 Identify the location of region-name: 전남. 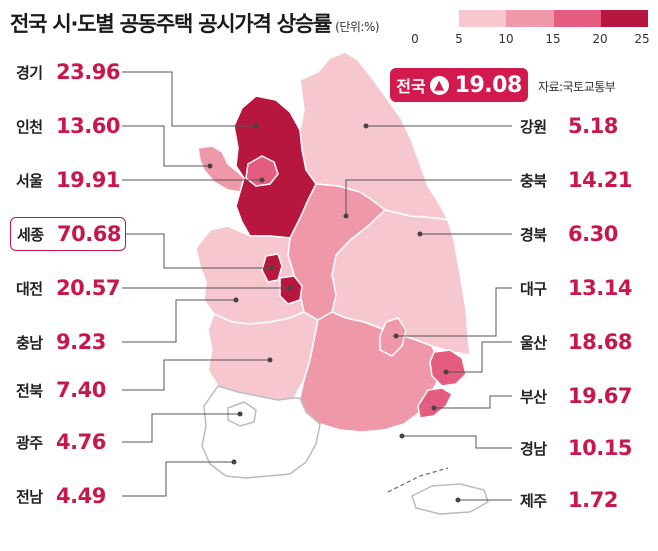
(29, 496).